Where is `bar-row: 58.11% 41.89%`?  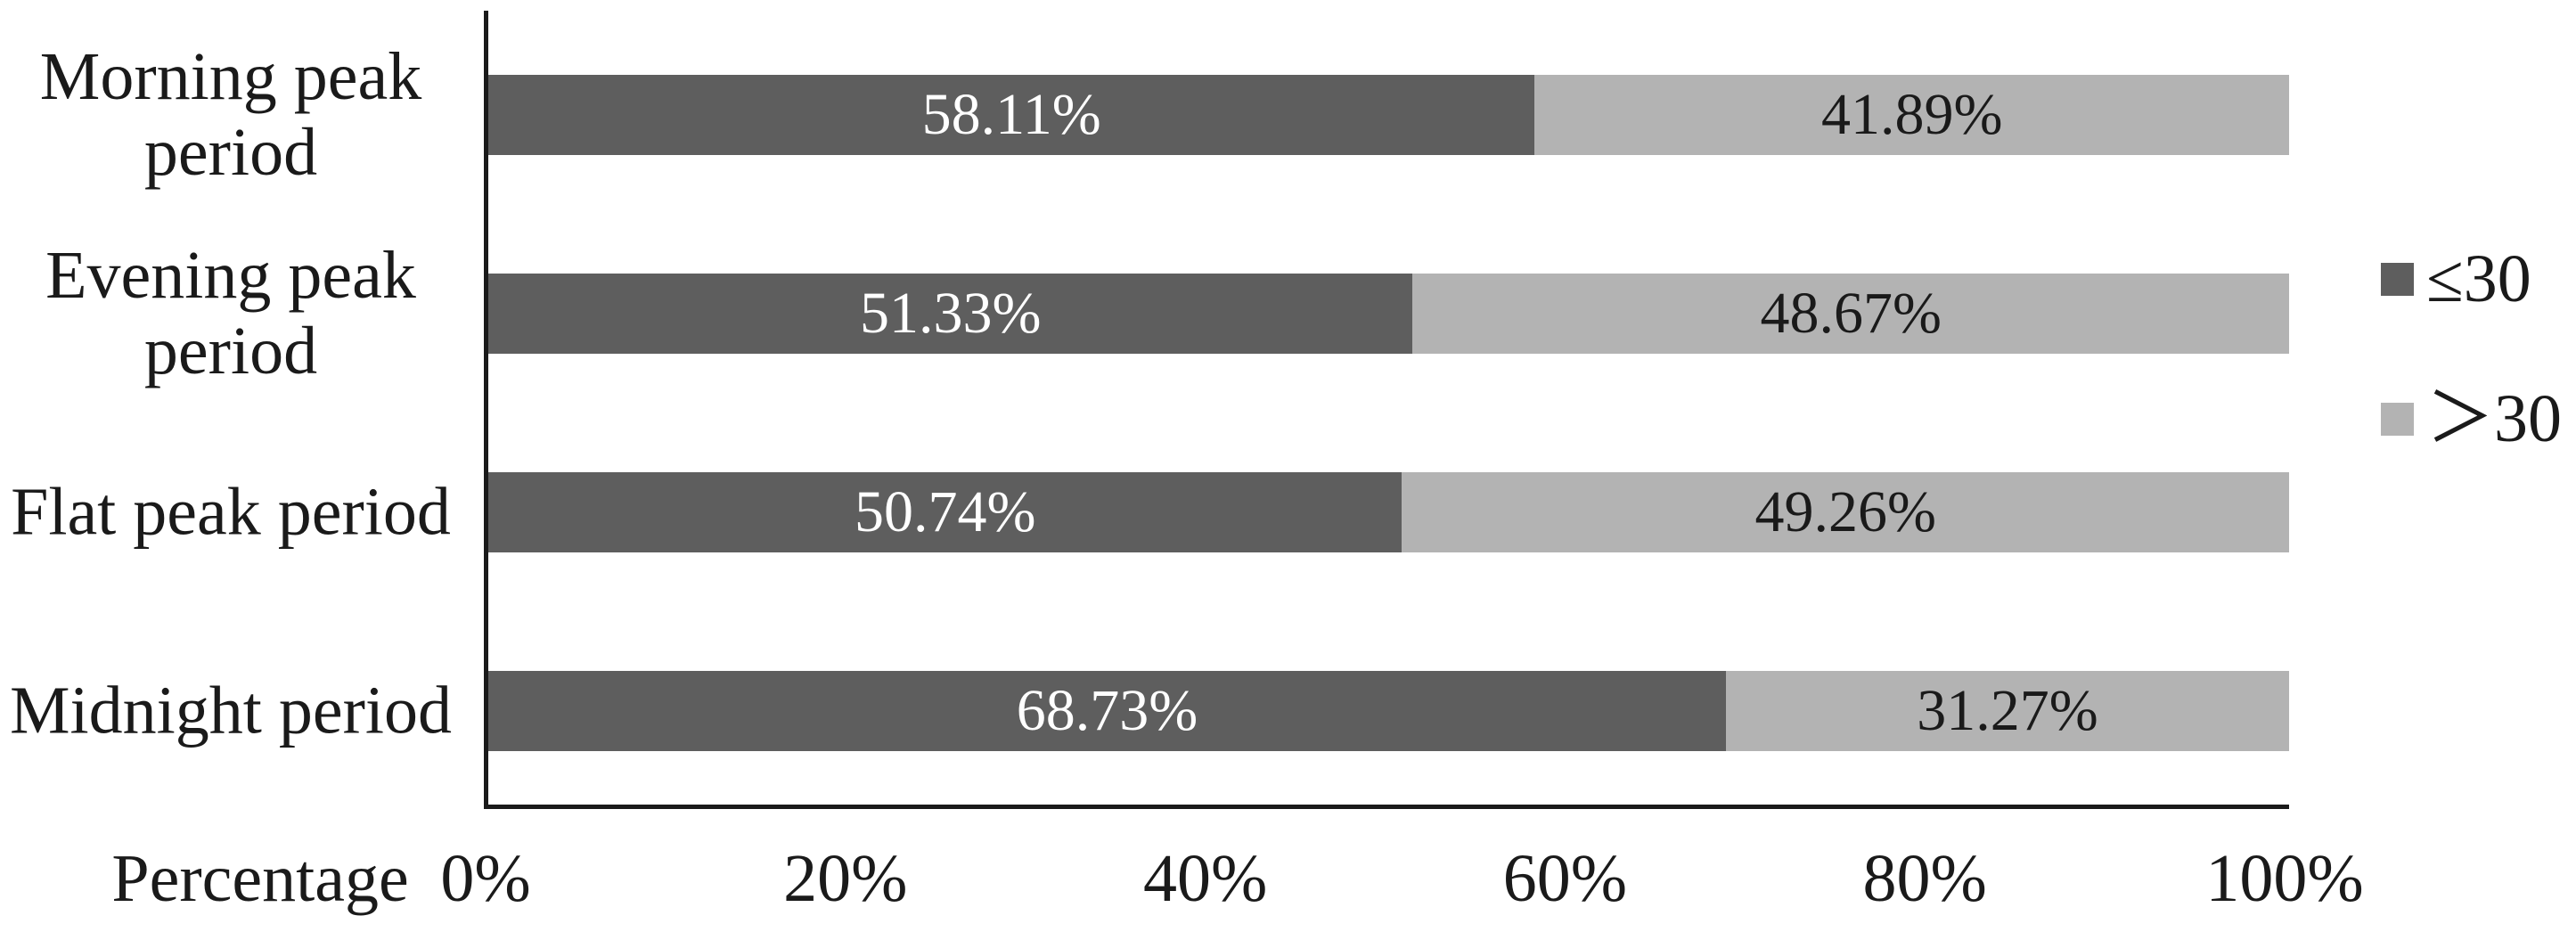 bar-row: 58.11% 41.89% is located at coordinates (1388, 115).